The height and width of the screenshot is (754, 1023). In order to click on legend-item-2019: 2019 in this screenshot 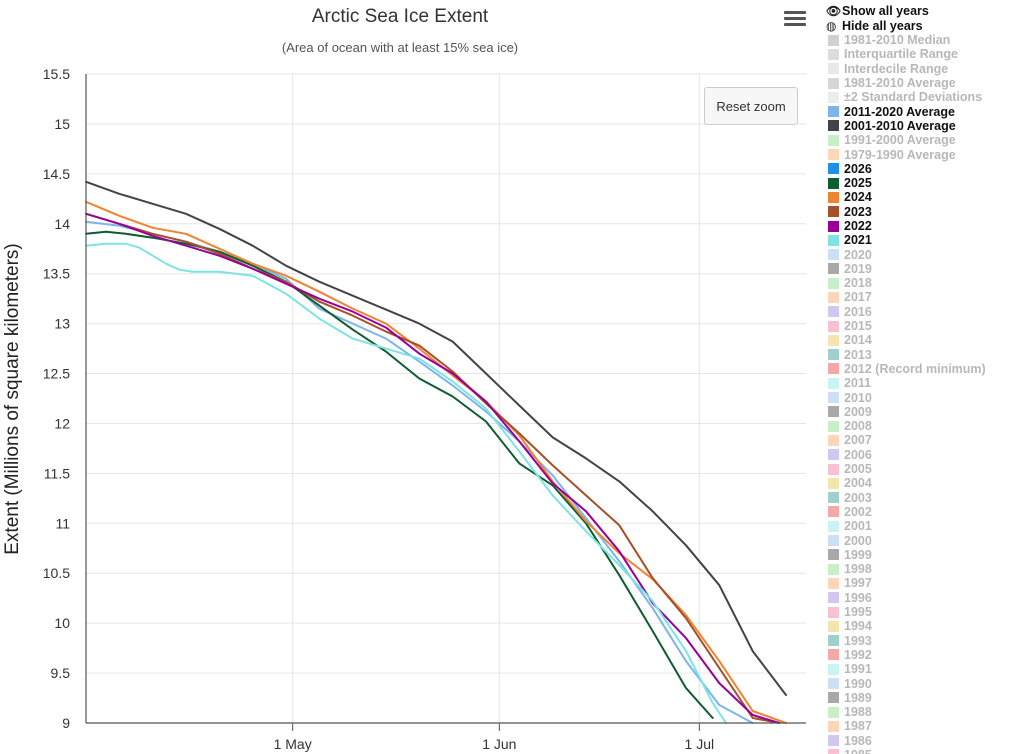, I will do `click(924, 269)`.